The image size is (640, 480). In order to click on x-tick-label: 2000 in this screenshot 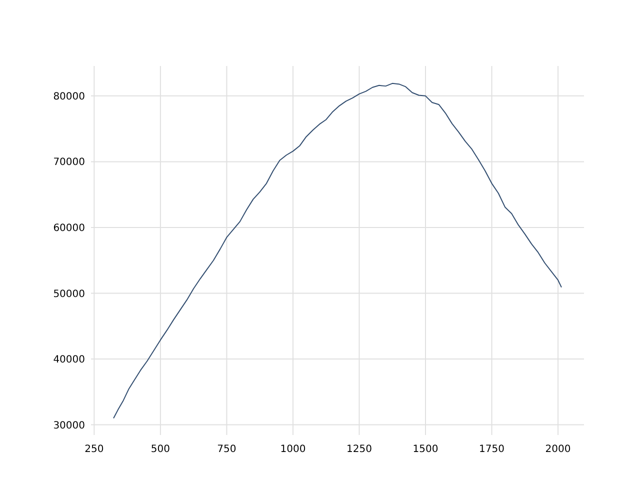, I will do `click(558, 449)`.